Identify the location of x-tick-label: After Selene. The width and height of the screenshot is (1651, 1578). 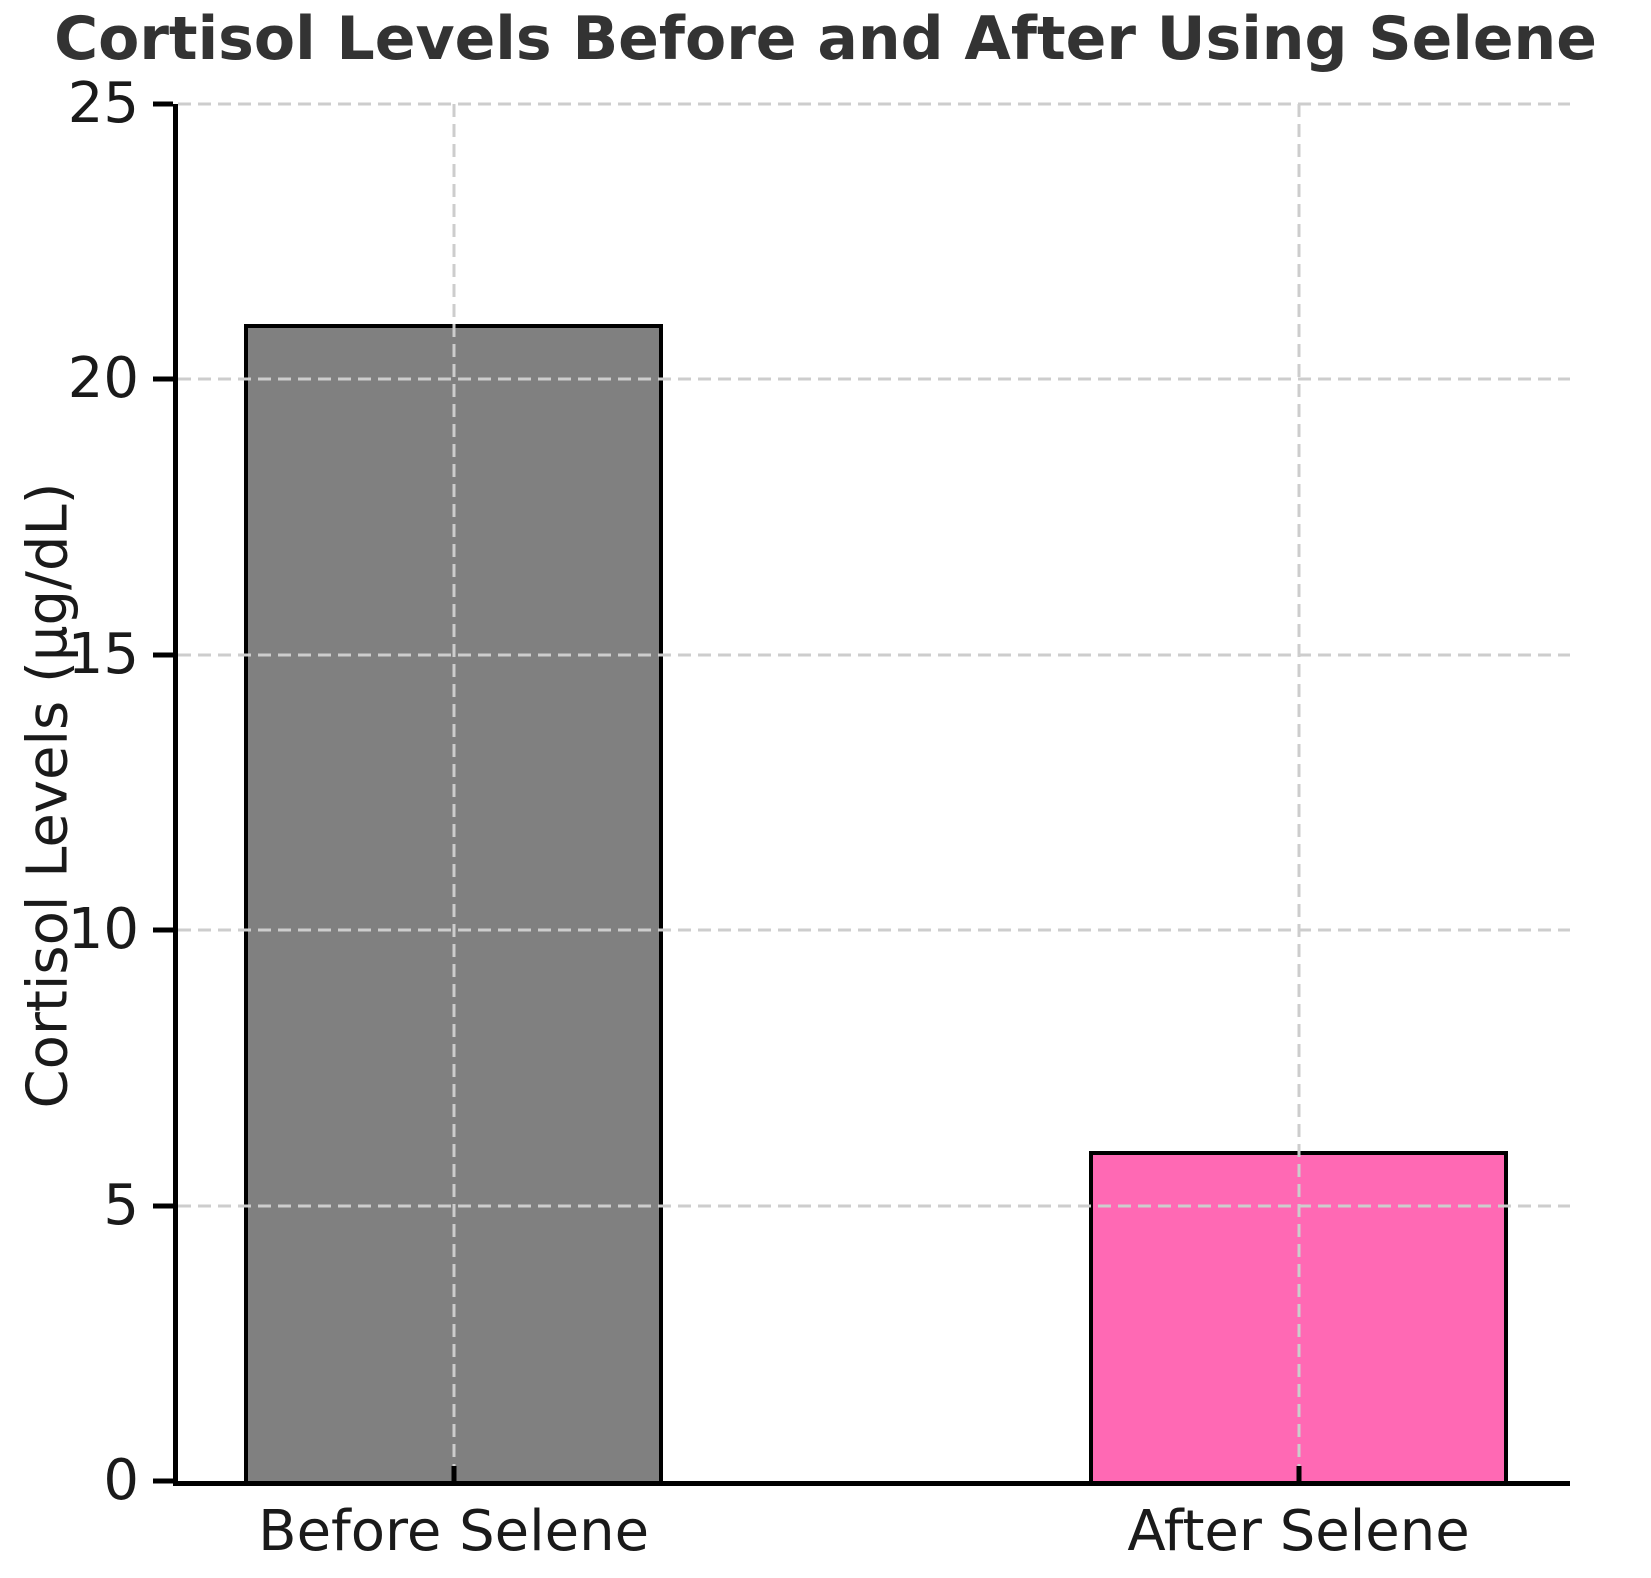
(1298, 1531).